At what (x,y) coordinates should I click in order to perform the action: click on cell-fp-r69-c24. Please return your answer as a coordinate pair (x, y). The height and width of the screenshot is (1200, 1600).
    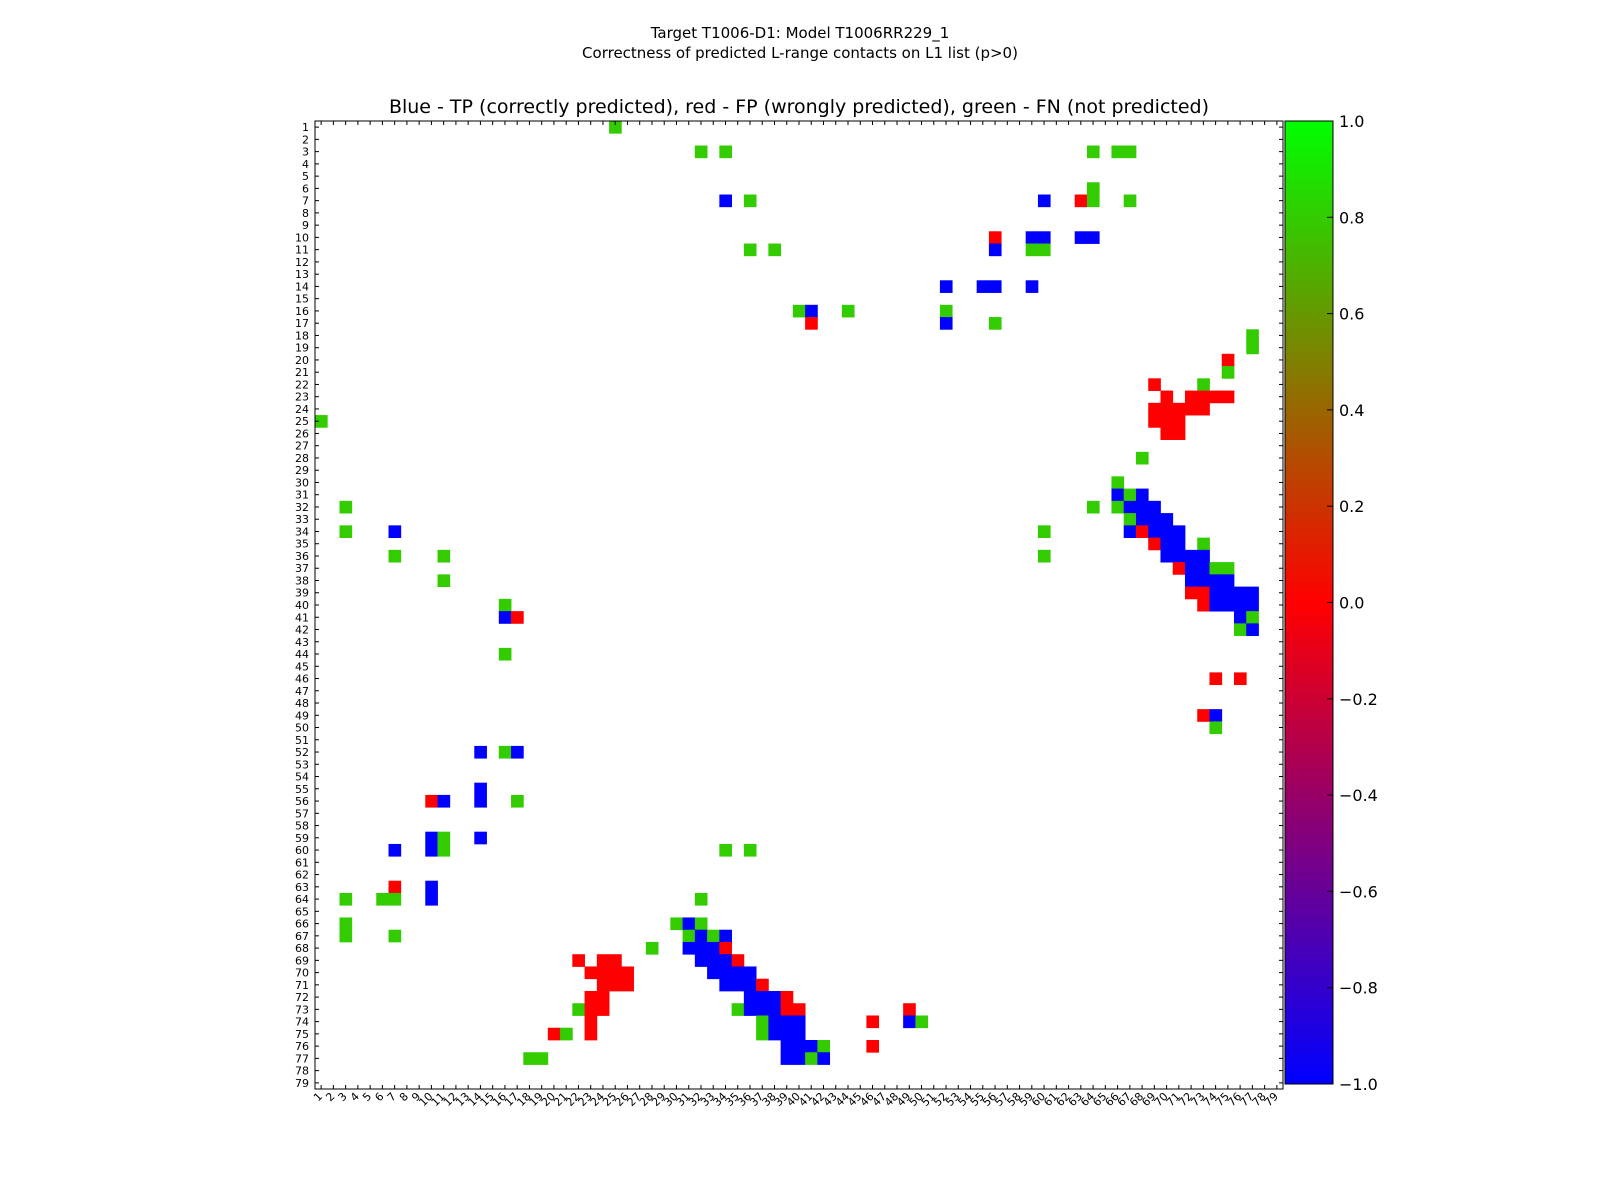
    Looking at the image, I should click on (603, 960).